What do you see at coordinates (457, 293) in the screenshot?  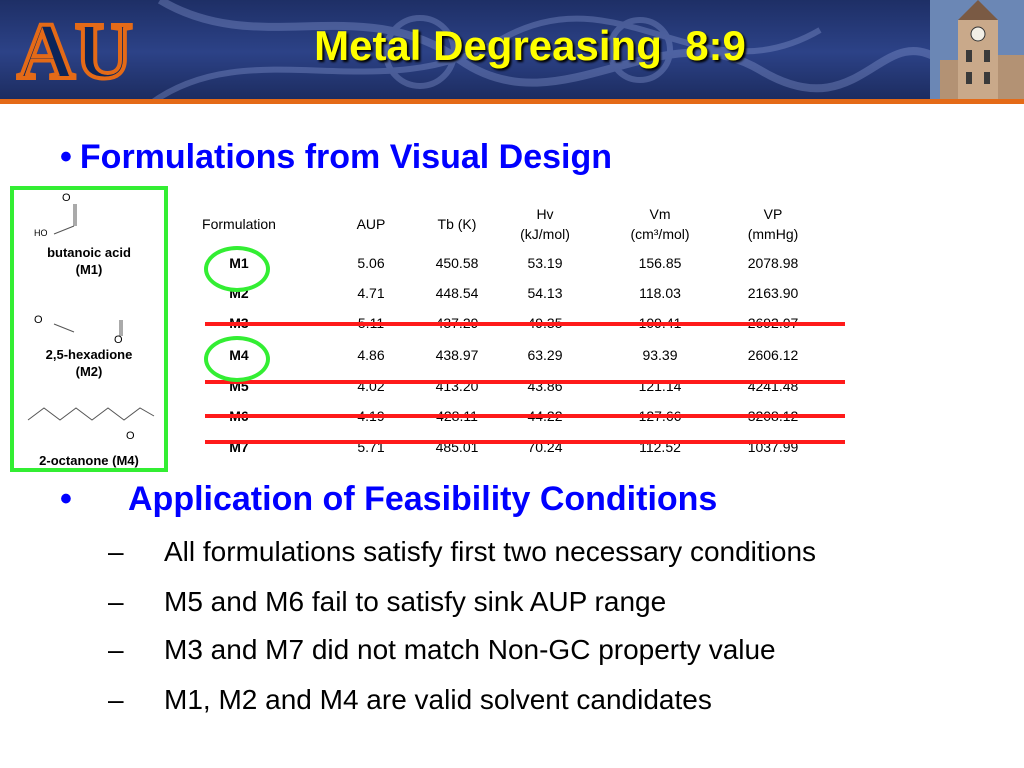 I see `table-cell: 448.54` at bounding box center [457, 293].